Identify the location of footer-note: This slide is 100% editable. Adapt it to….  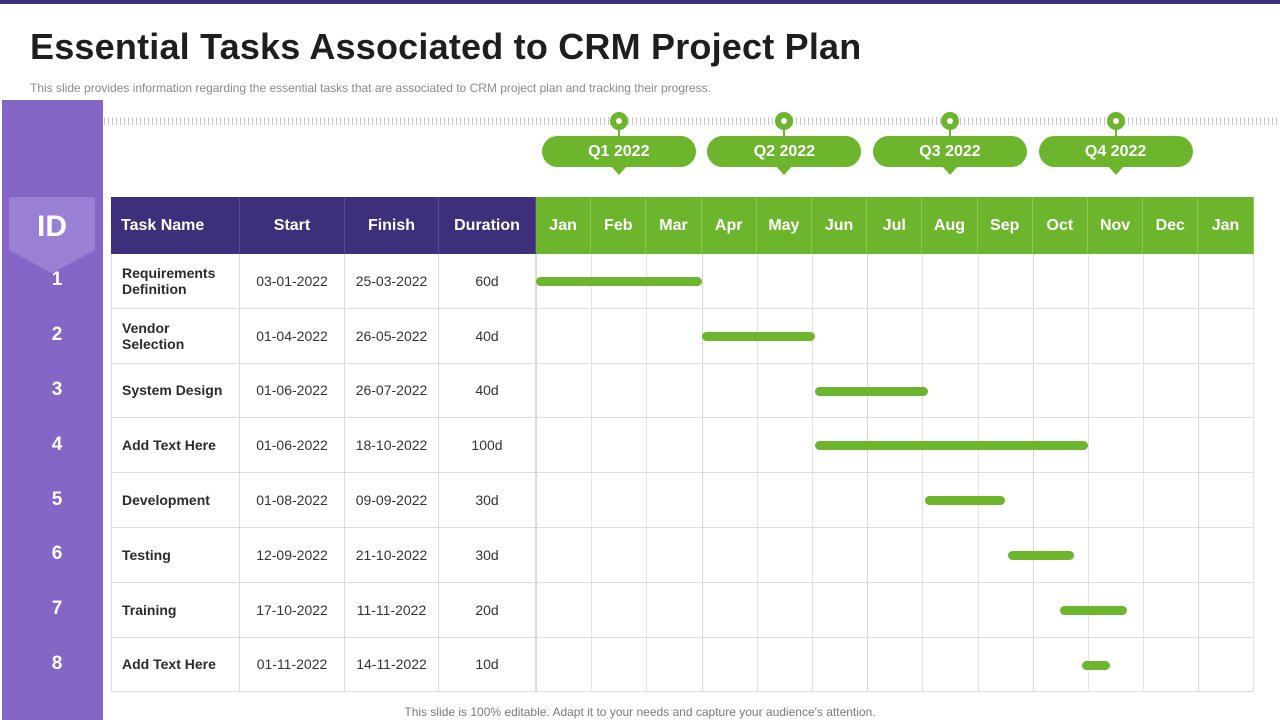
(640, 712).